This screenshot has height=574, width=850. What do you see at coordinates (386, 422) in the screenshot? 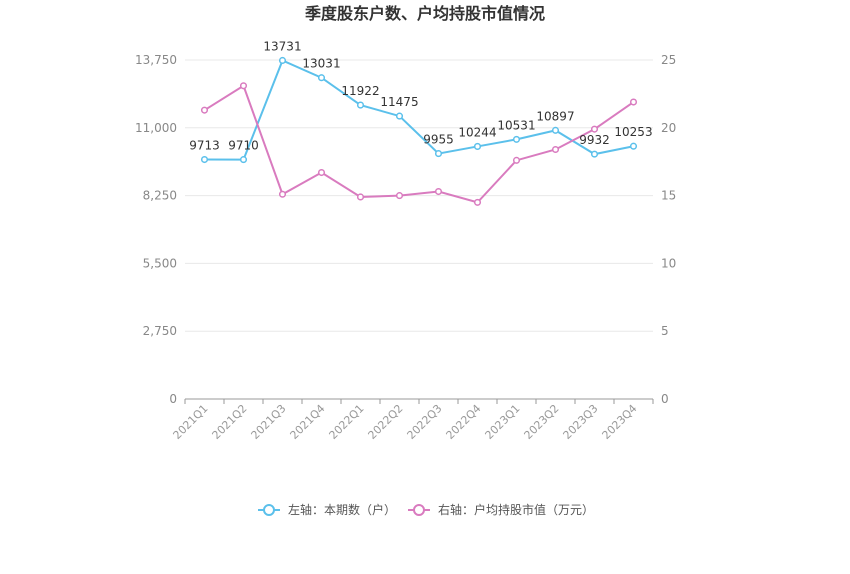
I see `x-tick-label: 2022Q2` at bounding box center [386, 422].